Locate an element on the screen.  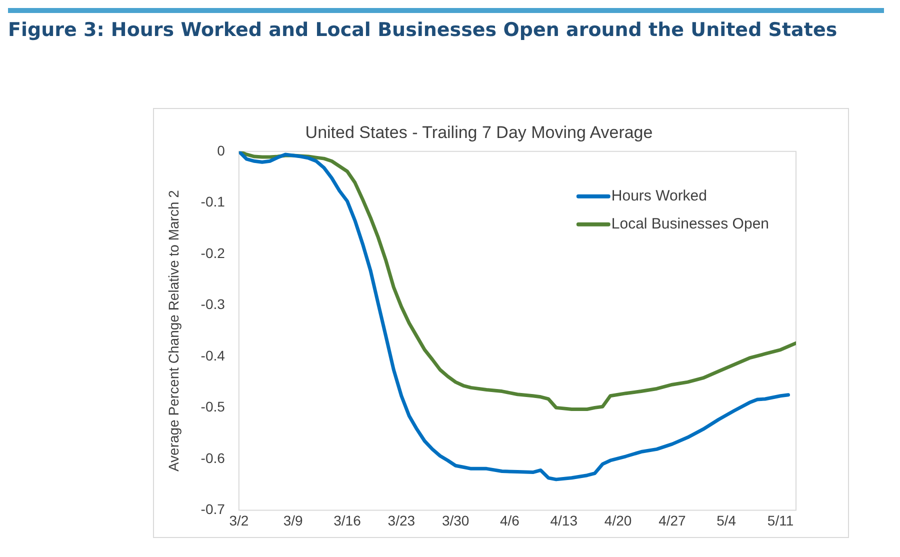
x-tick-label: 3/16 is located at coordinates (348, 520).